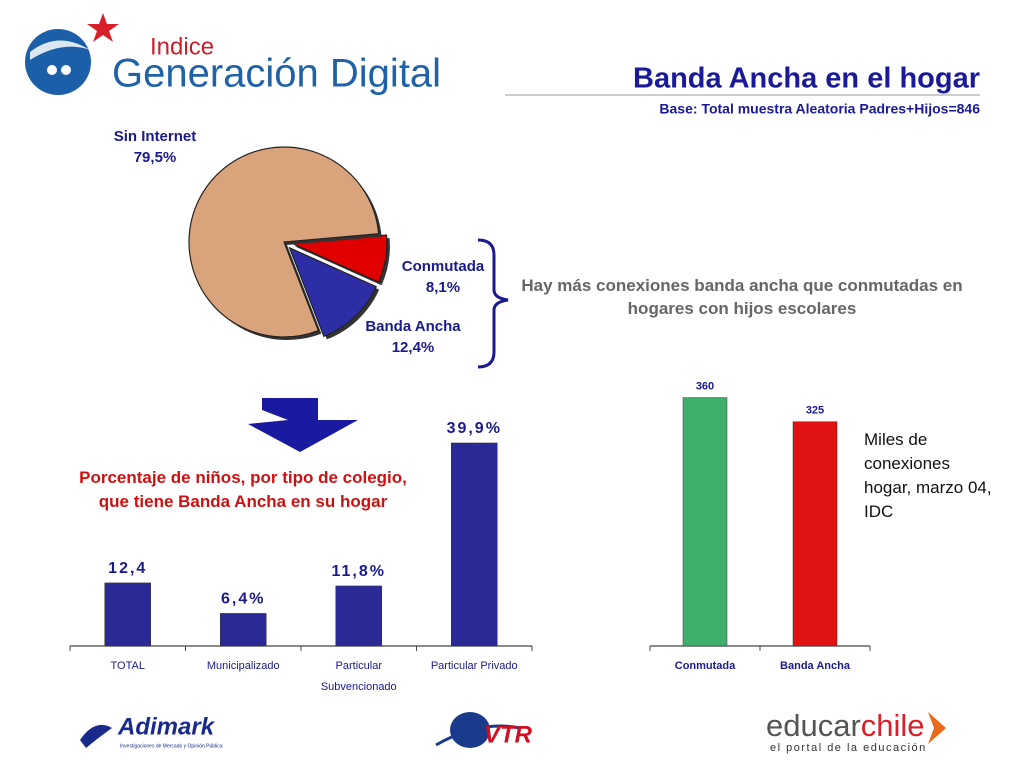  I want to click on x-tick-label-box: Particular Privado, so click(474, 666).